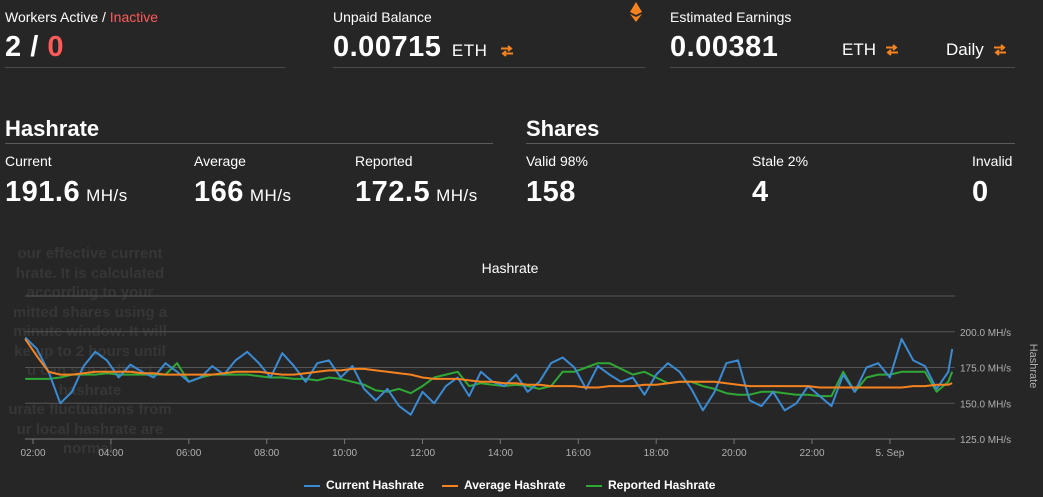 This screenshot has width=1043, height=497. Describe the element at coordinates (811, 453) in the screenshot. I see `x-tick-label: 22:00` at that location.